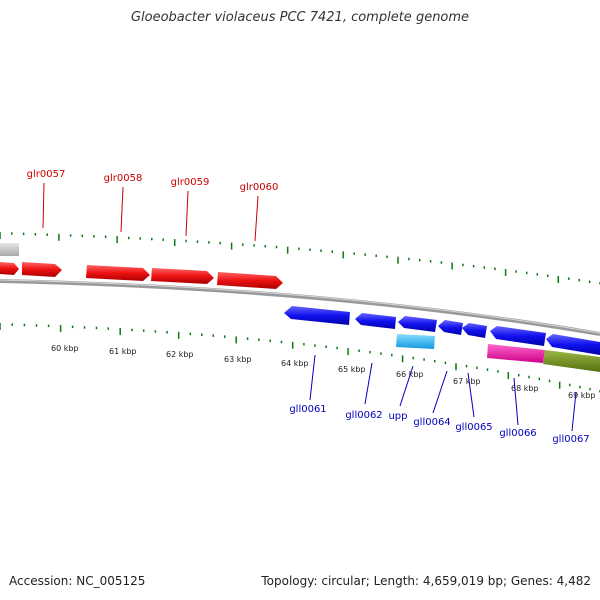  What do you see at coordinates (517, 433) in the screenshot?
I see `gene-label-gll0066: gll0066` at bounding box center [517, 433].